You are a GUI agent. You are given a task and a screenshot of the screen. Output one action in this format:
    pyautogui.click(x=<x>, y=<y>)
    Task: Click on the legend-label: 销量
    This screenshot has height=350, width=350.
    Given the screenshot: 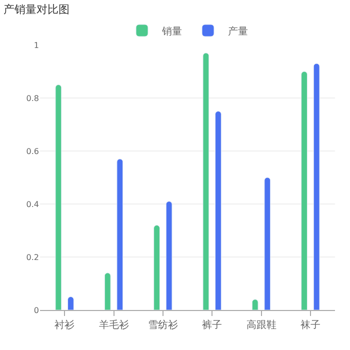 What is the action you would take?
    pyautogui.click(x=171, y=32)
    